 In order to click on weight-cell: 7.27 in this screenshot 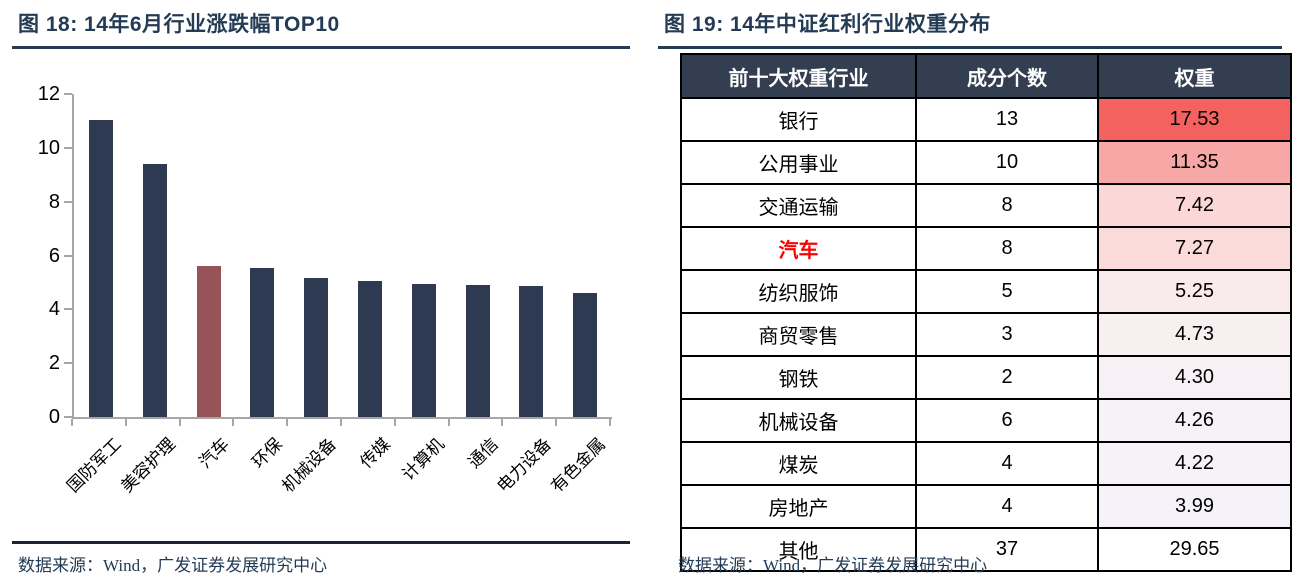, I will do `click(1194, 248)`.